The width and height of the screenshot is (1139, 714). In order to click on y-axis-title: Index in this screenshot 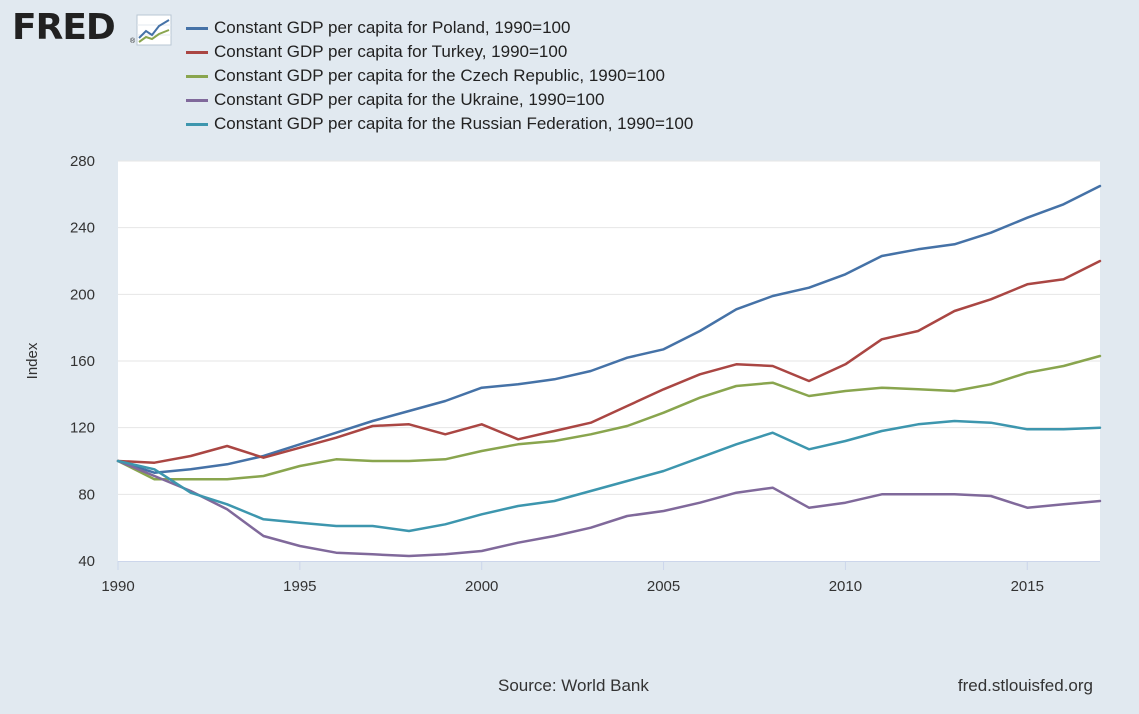, I will do `click(32, 360)`.